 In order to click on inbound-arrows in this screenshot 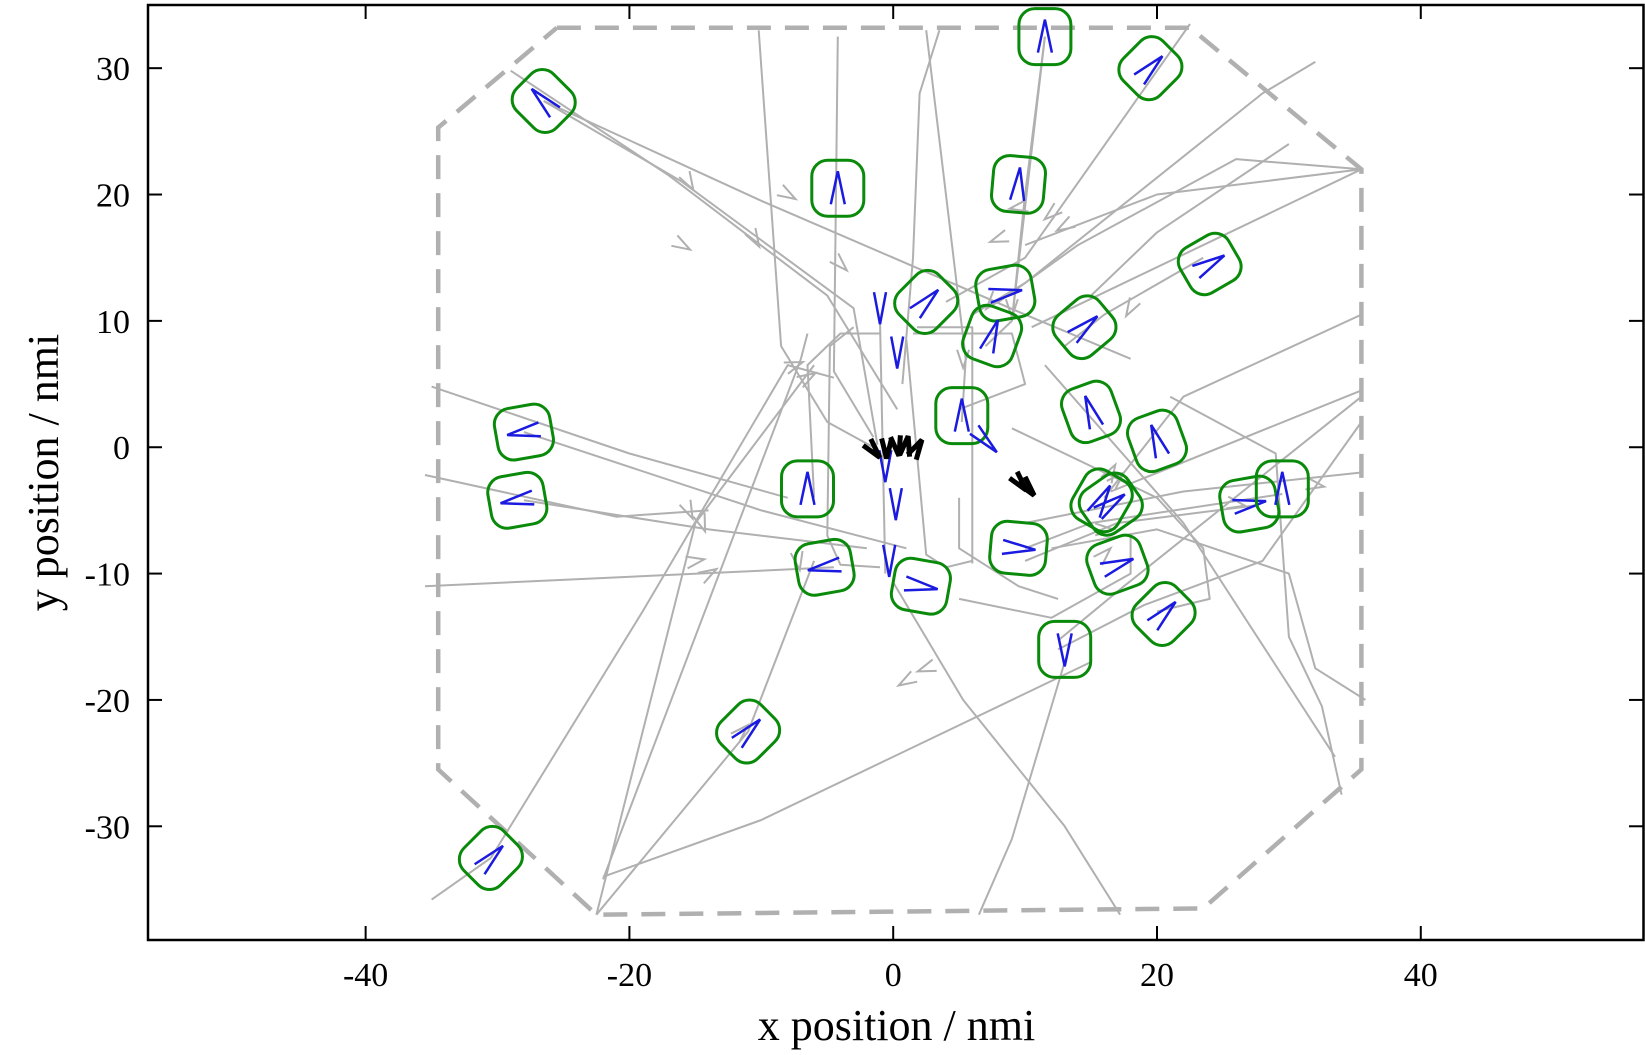, I will do `click(935, 434)`.